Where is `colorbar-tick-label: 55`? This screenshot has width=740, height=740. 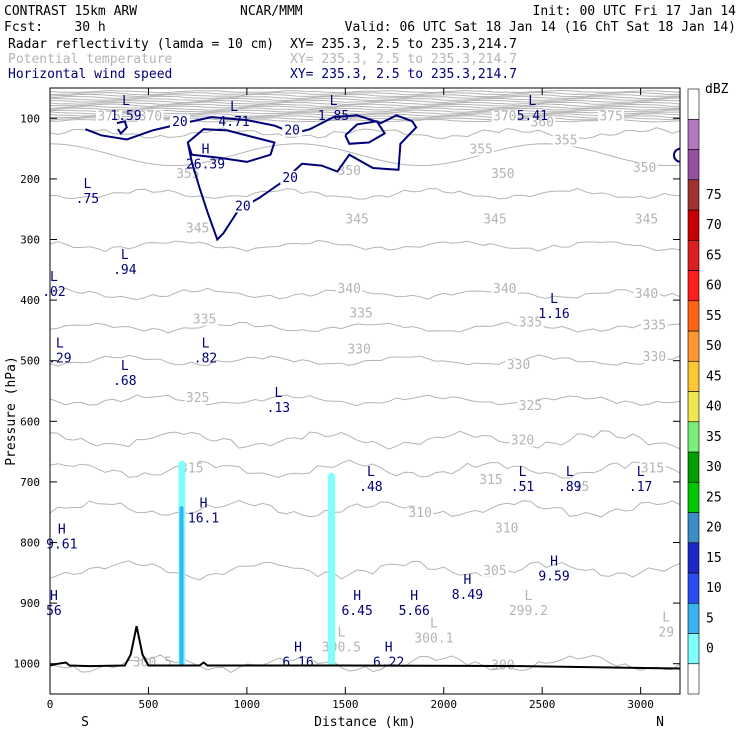
colorbar-tick-label: 55 is located at coordinates (714, 316).